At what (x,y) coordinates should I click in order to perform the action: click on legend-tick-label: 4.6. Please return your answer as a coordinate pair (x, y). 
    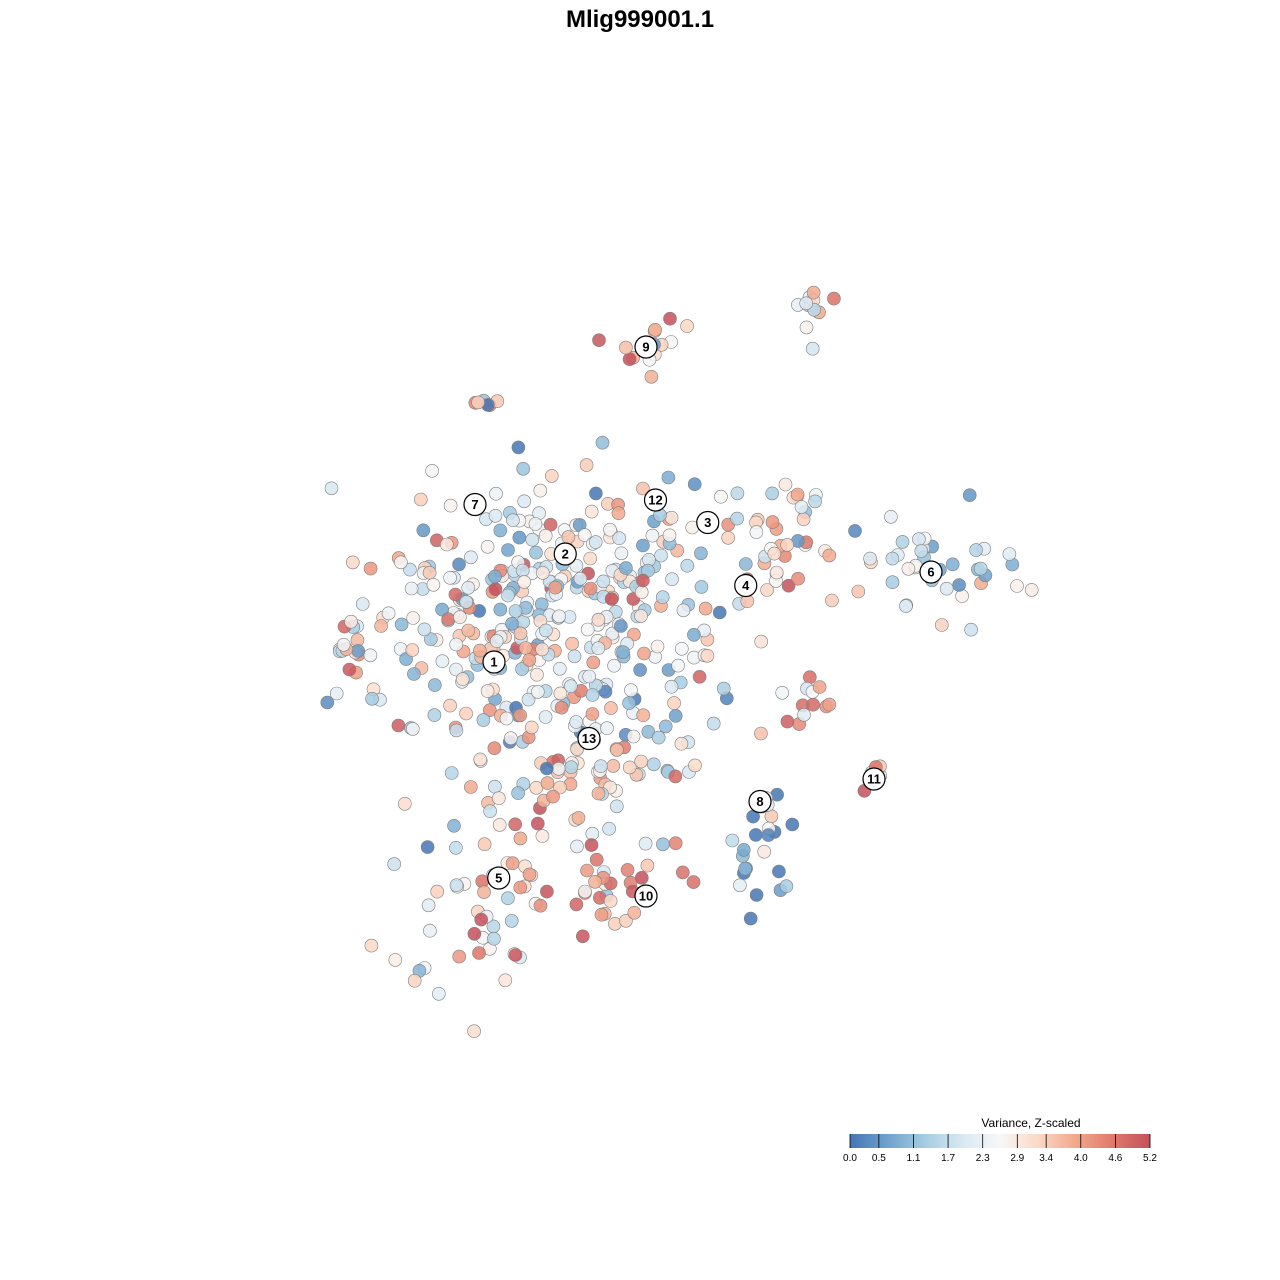
    Looking at the image, I should click on (1115, 1158).